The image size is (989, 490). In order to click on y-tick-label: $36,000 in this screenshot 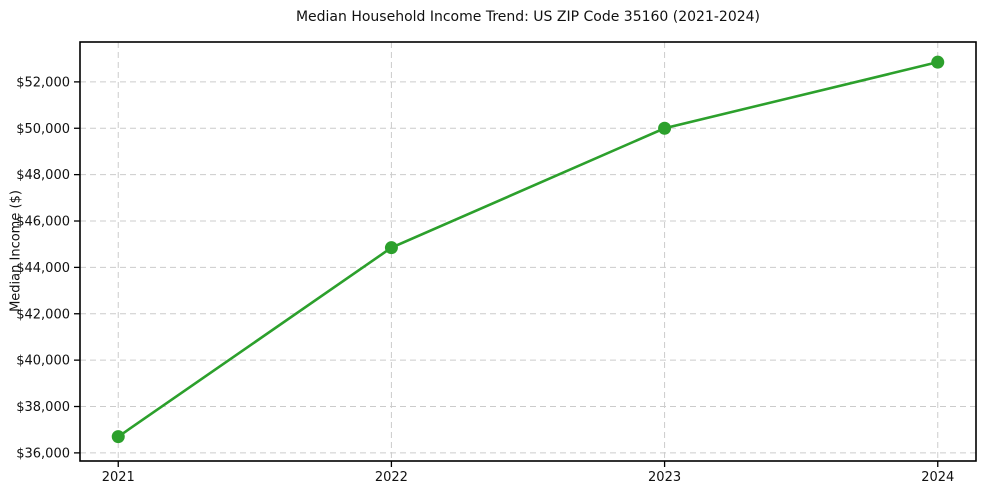, I will do `click(43, 453)`.